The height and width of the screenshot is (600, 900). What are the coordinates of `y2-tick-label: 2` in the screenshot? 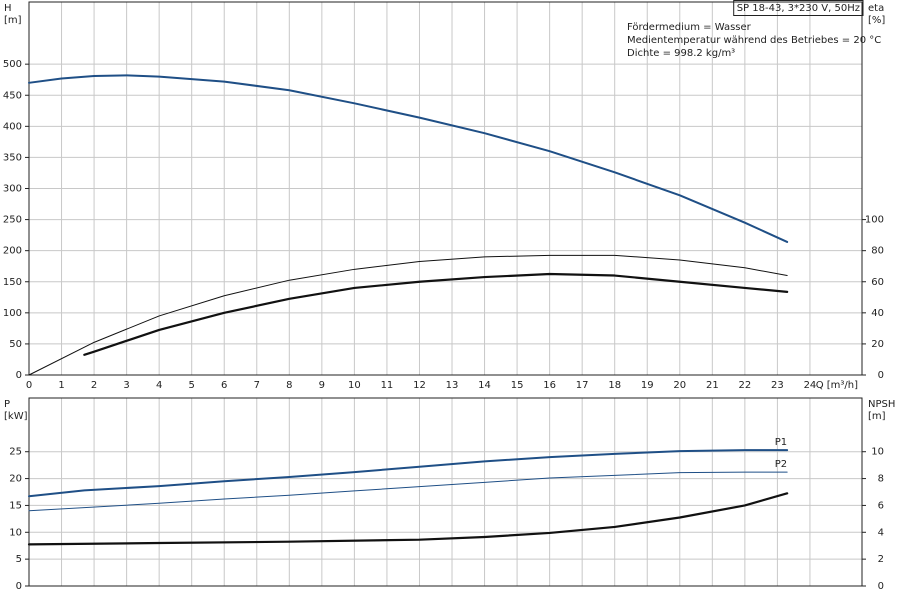 It's located at (881, 559).